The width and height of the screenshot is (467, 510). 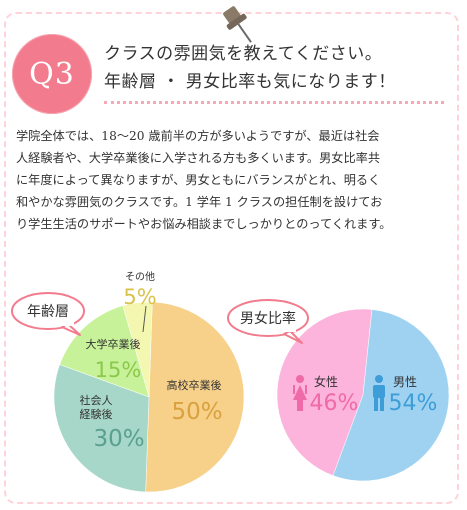 I want to click on slice-other, so click(x=137, y=349).